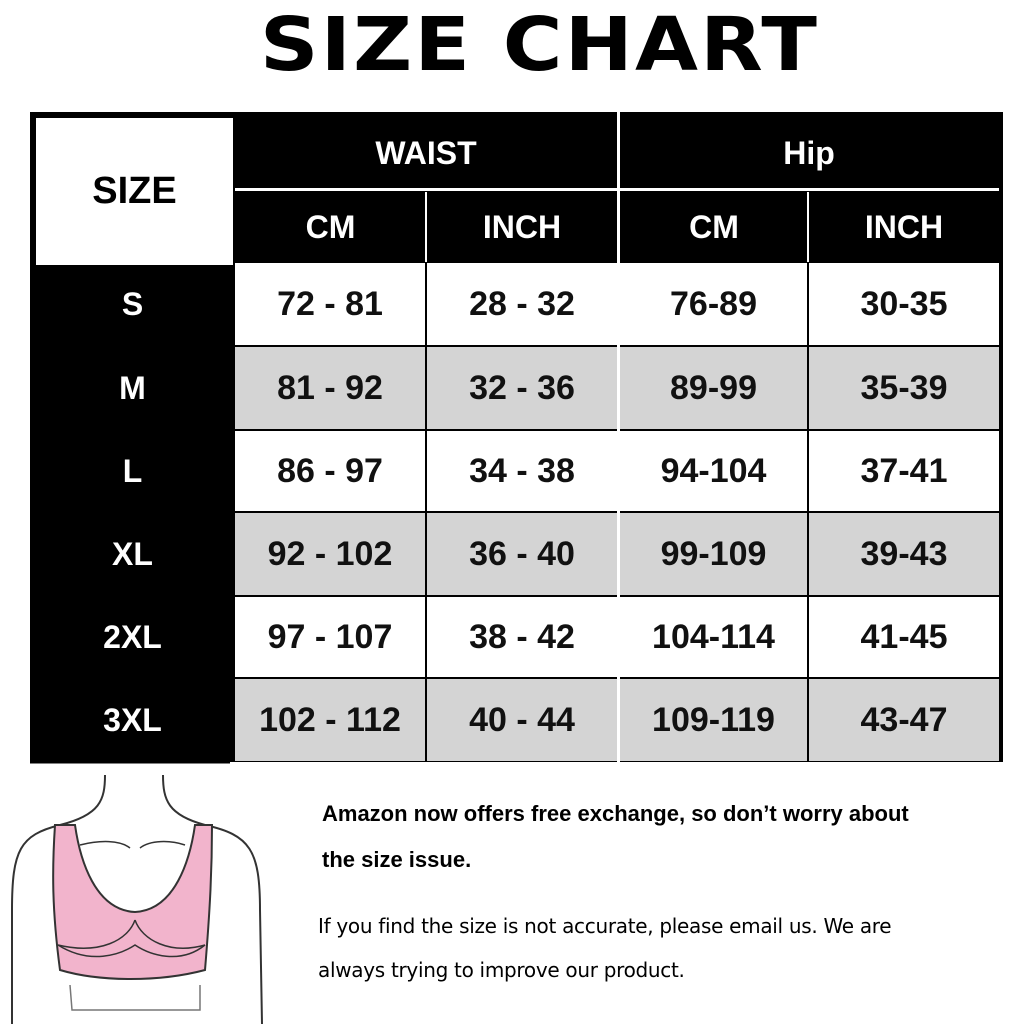  What do you see at coordinates (330, 388) in the screenshot?
I see `table-cell: 81 - 92` at bounding box center [330, 388].